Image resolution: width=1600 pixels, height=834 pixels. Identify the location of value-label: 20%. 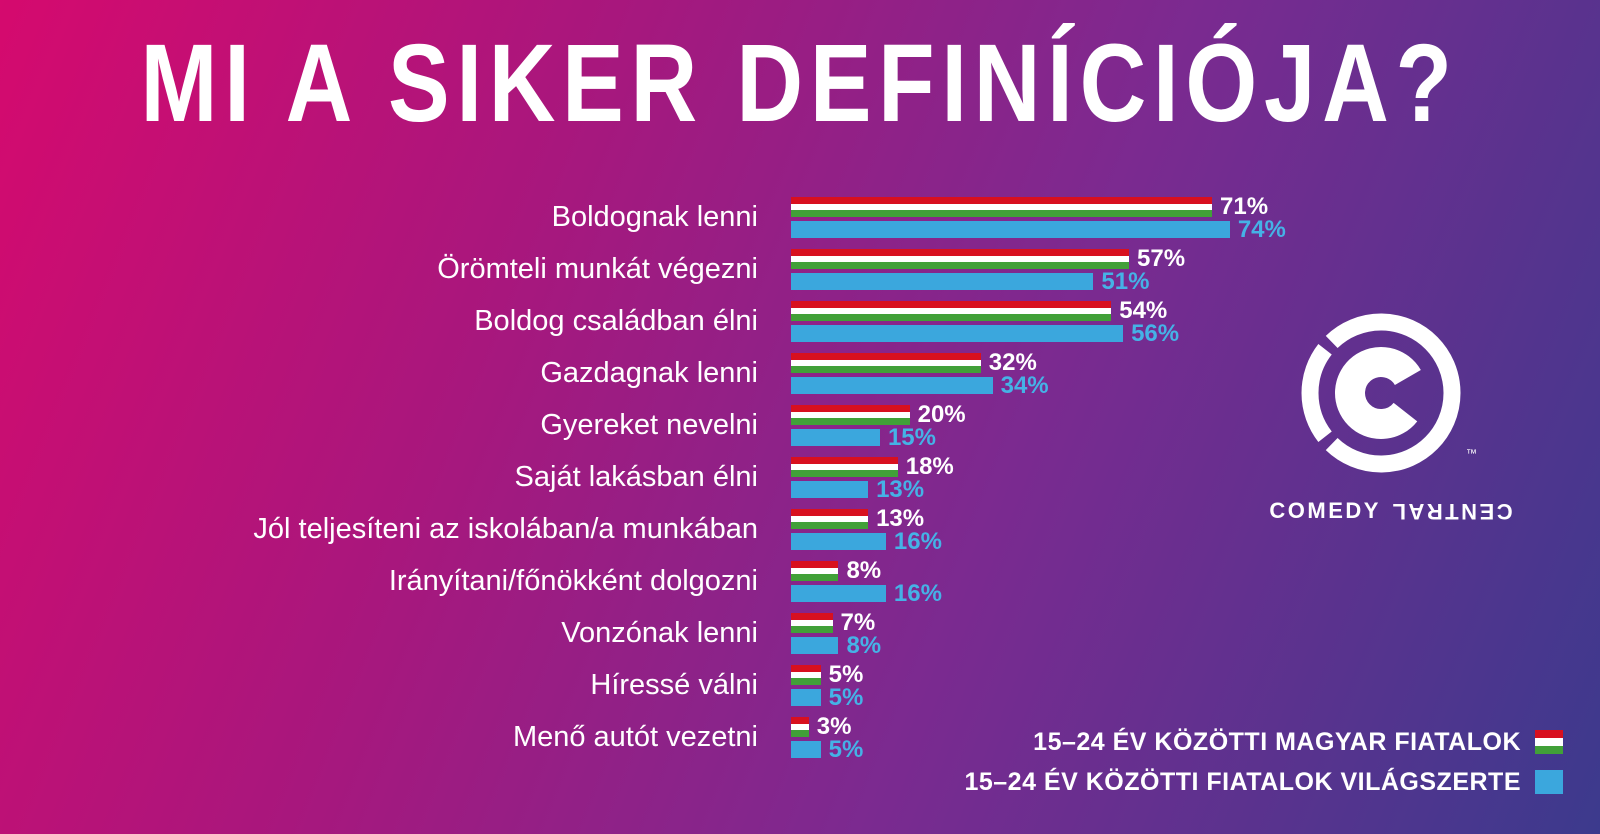
(941, 414).